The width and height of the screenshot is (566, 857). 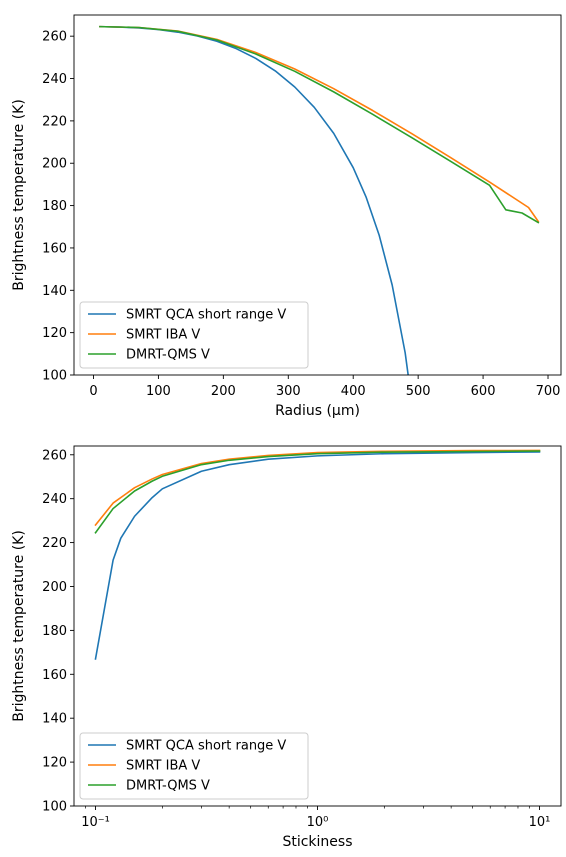 What do you see at coordinates (540, 822) in the screenshot?
I see `x-tick-label: 10¹` at bounding box center [540, 822].